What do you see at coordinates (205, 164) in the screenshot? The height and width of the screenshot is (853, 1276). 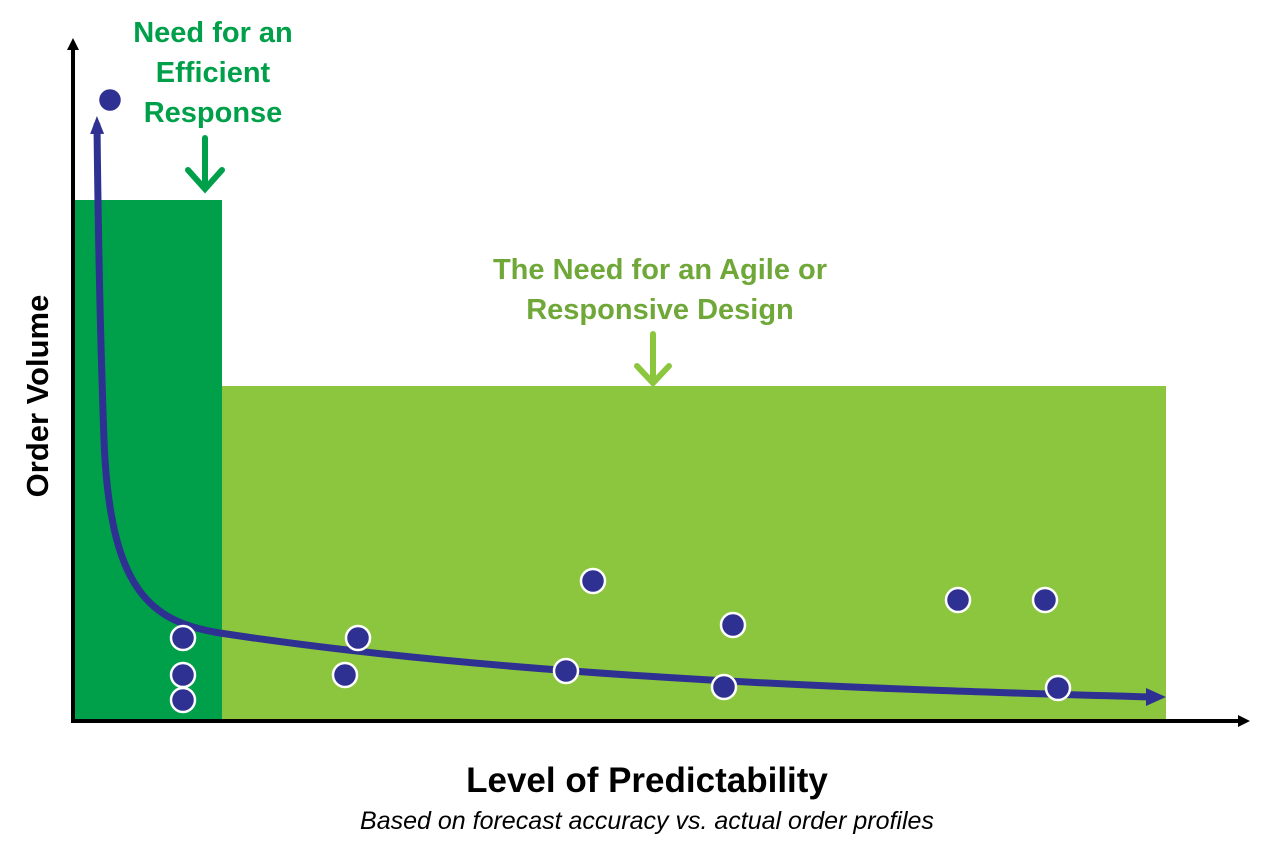 I see `efficient-down-arrow-icon` at bounding box center [205, 164].